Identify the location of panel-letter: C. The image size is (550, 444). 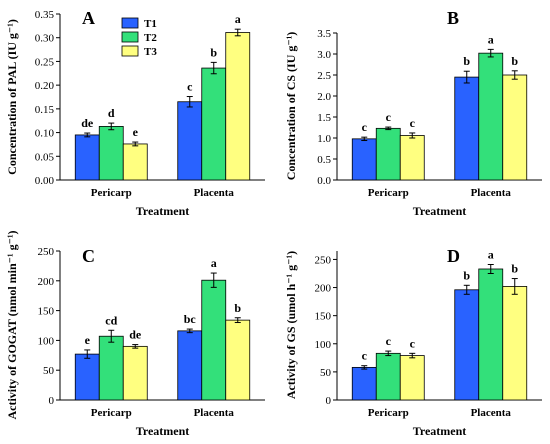
(88, 256).